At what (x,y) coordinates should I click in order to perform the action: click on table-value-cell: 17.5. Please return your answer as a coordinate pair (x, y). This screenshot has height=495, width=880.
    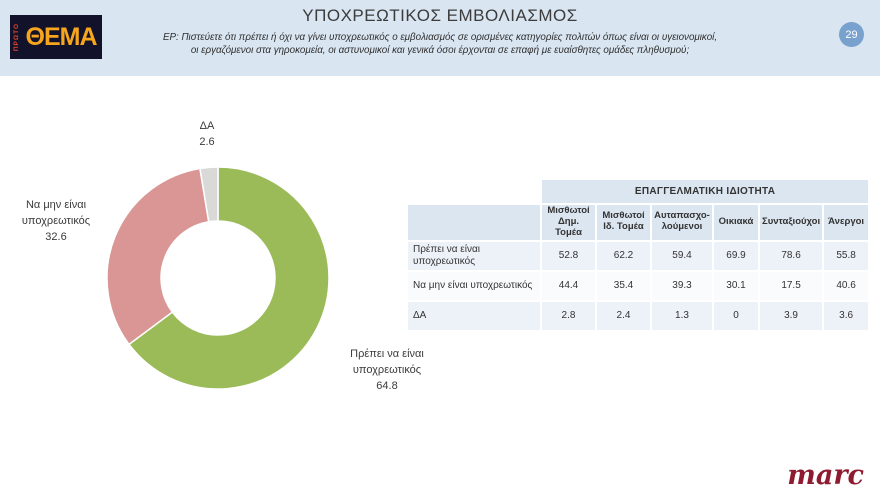
    Looking at the image, I should click on (791, 285).